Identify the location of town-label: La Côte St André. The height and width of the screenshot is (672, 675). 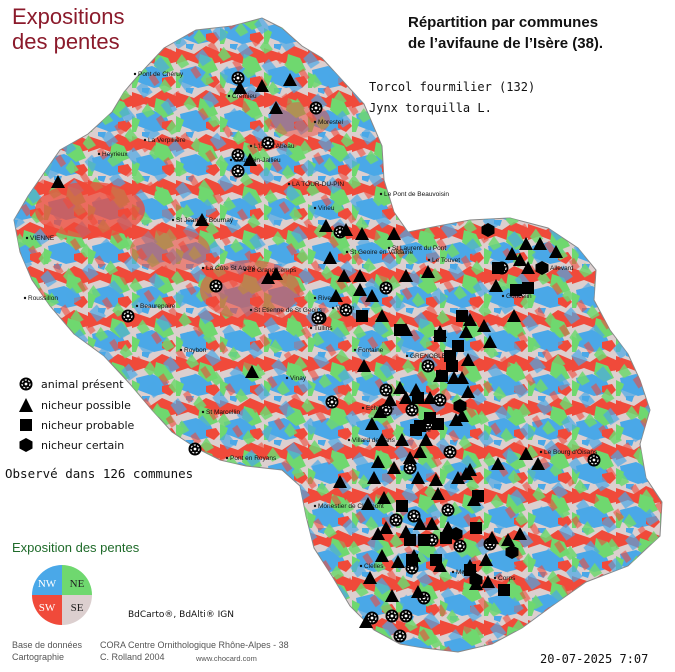
(231, 268).